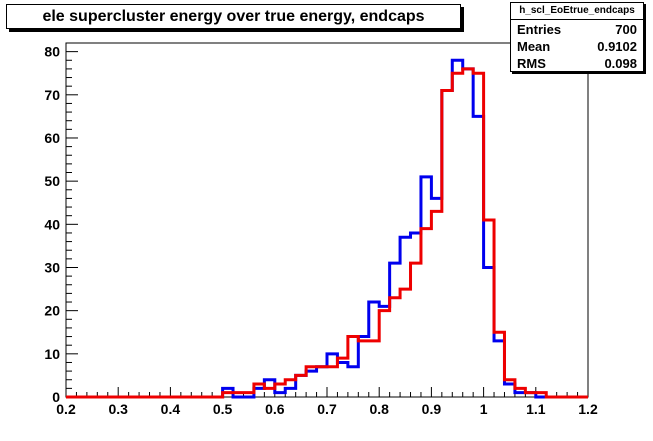 The width and height of the screenshot is (653, 441). Describe the element at coordinates (539, 29) in the screenshot. I see `stats-label: Entries` at that location.